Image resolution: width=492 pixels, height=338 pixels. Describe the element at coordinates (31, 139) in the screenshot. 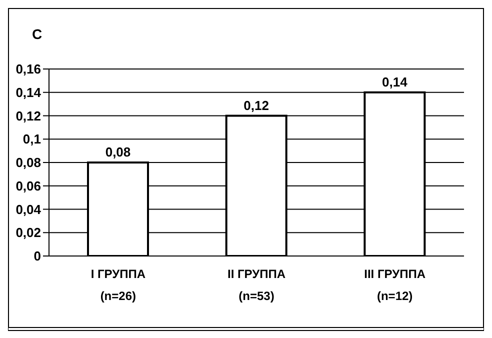

I see `y-tick-label: 0,1` at that location.